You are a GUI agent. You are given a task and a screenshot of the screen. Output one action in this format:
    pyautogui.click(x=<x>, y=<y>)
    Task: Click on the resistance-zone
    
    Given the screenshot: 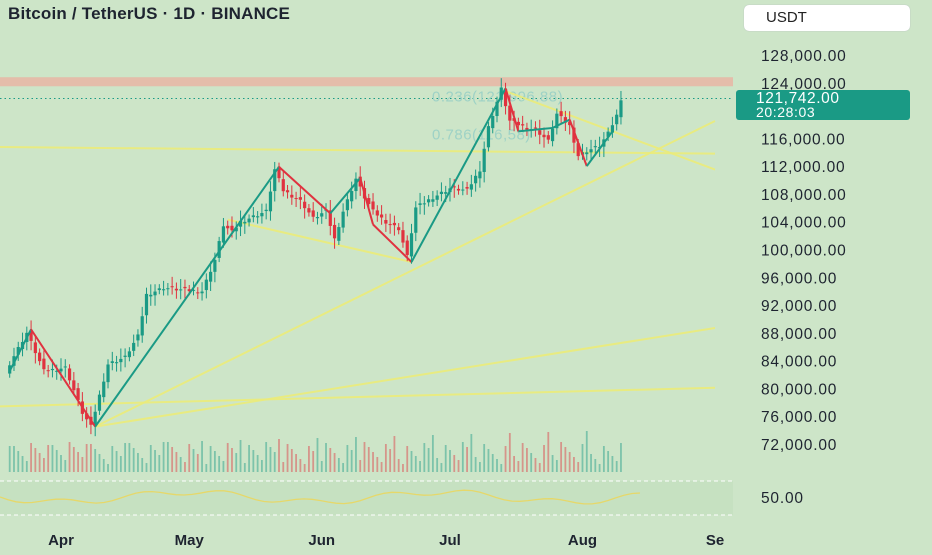 What is the action you would take?
    pyautogui.click(x=366, y=82)
    